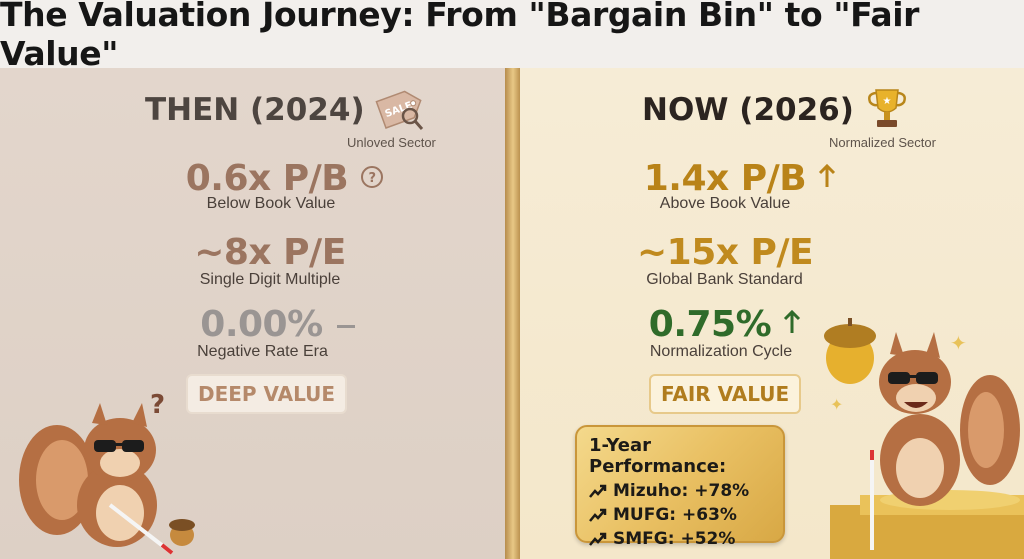 This screenshot has height=559, width=1024. I want to click on then-pe-value: ~8x P/E, so click(270, 252).